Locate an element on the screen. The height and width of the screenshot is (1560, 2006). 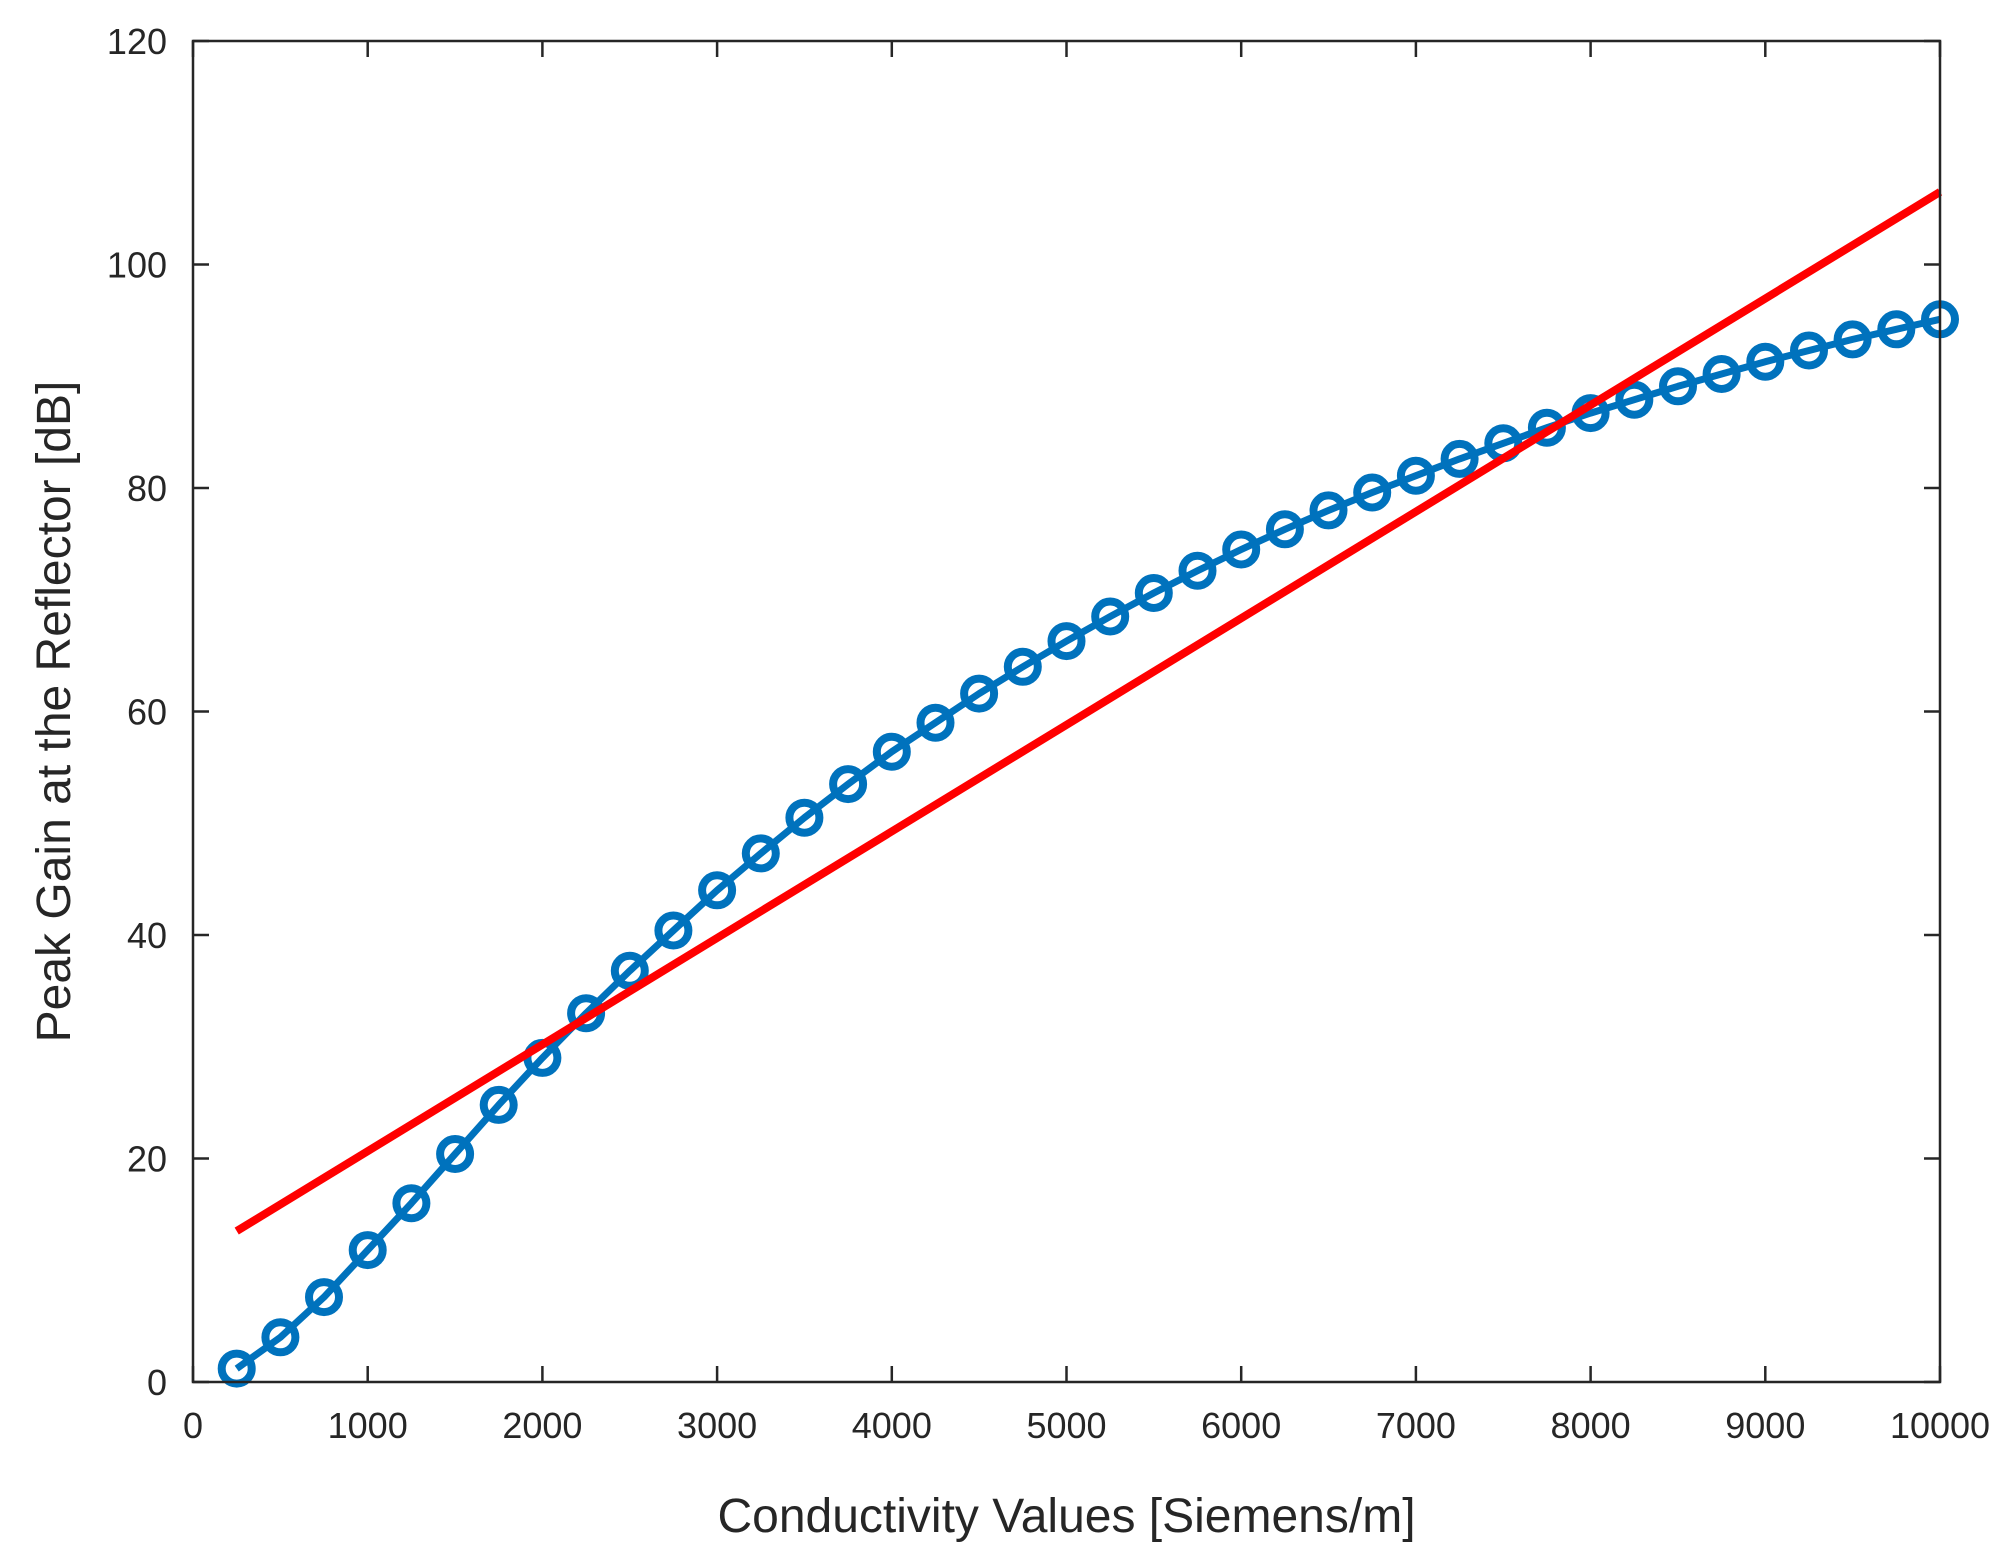
y-tick-label: 40 is located at coordinates (147, 935).